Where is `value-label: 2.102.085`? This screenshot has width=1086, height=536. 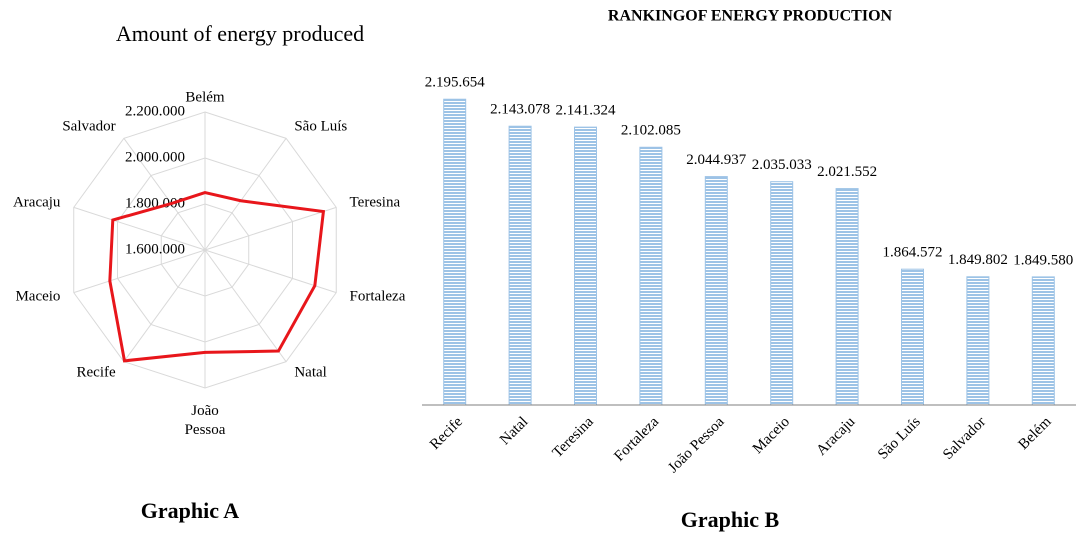
value-label: 2.102.085 is located at coordinates (651, 131).